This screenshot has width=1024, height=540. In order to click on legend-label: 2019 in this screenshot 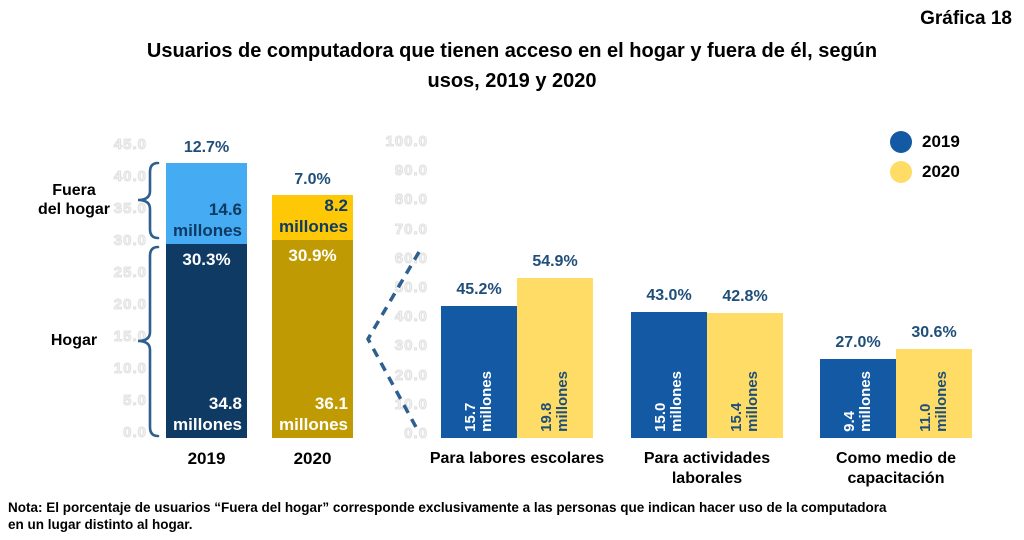, I will do `click(941, 141)`.